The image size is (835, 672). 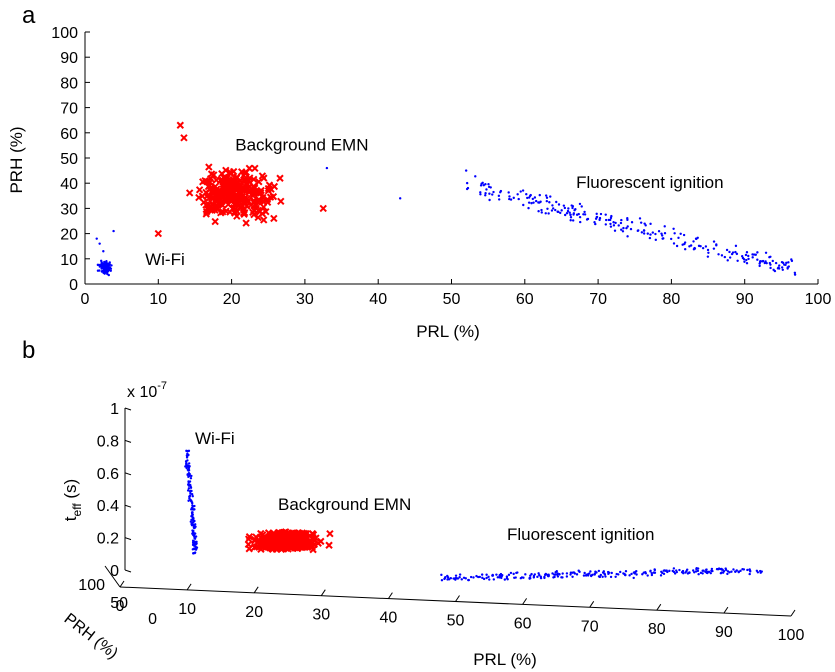 What do you see at coordinates (69, 235) in the screenshot?
I see `y-tick-label: 20` at bounding box center [69, 235].